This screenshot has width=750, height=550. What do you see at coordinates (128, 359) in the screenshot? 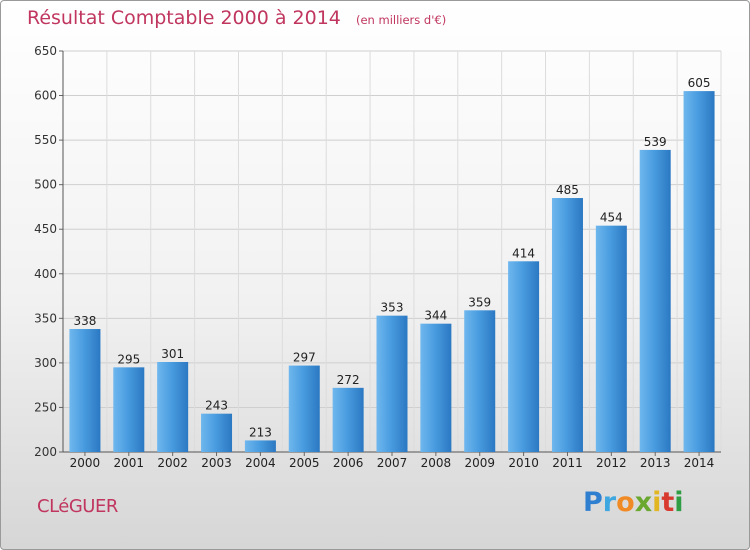
I see `data-label: 295` at bounding box center [128, 359].